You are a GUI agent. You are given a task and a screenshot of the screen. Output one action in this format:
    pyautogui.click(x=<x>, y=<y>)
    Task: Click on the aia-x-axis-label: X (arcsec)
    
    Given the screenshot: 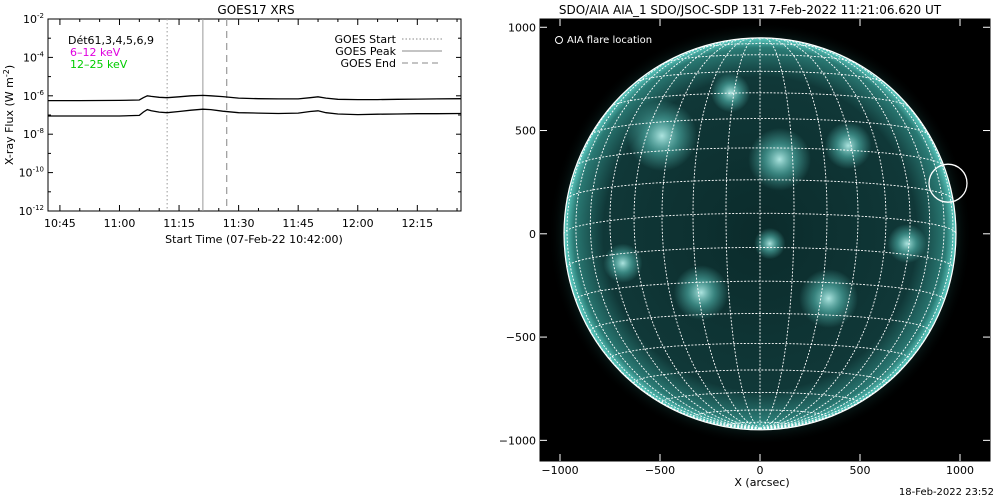 What is the action you would take?
    pyautogui.click(x=761, y=482)
    